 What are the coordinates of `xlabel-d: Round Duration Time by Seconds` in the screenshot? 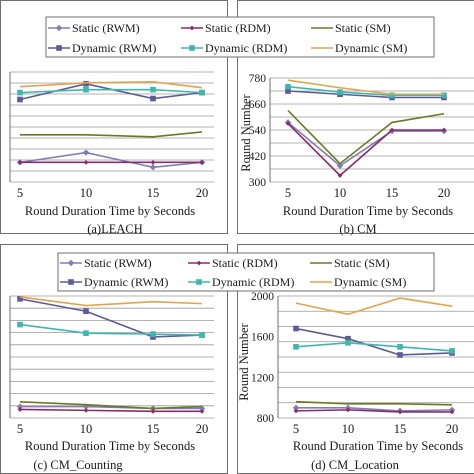 It's located at (378, 446).